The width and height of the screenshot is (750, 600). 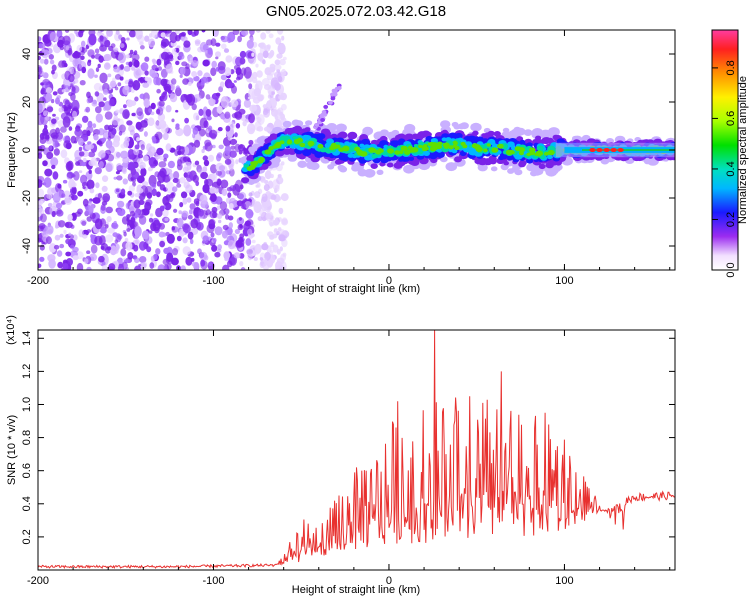 I want to click on colorbar-ticks: 0.0 0.2 0.4 0.6 0.8, so click(x=724, y=169).